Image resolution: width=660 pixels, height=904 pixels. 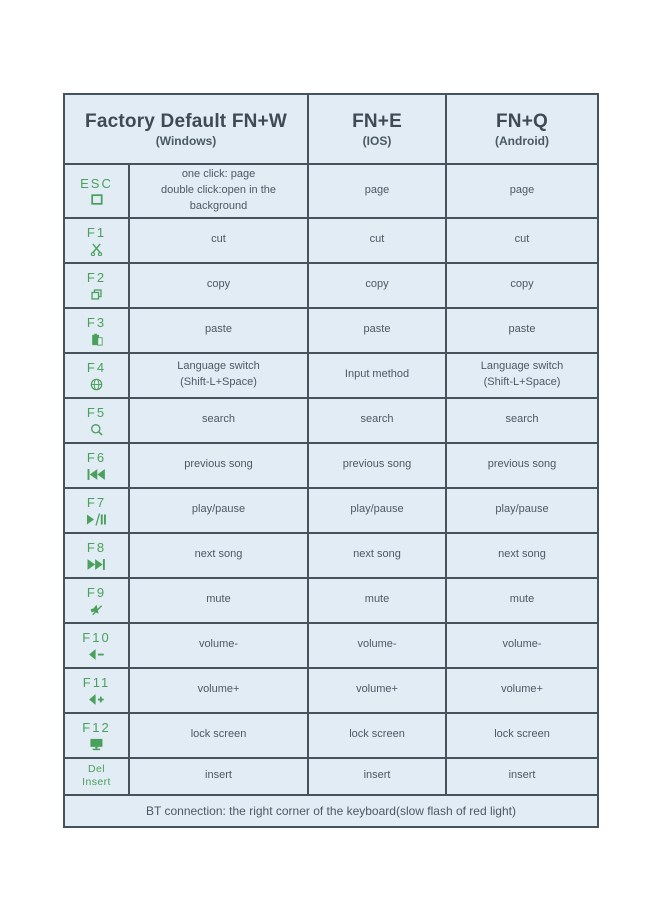 What do you see at coordinates (218, 465) in the screenshot?
I see `windows-action-cell: previous song` at bounding box center [218, 465].